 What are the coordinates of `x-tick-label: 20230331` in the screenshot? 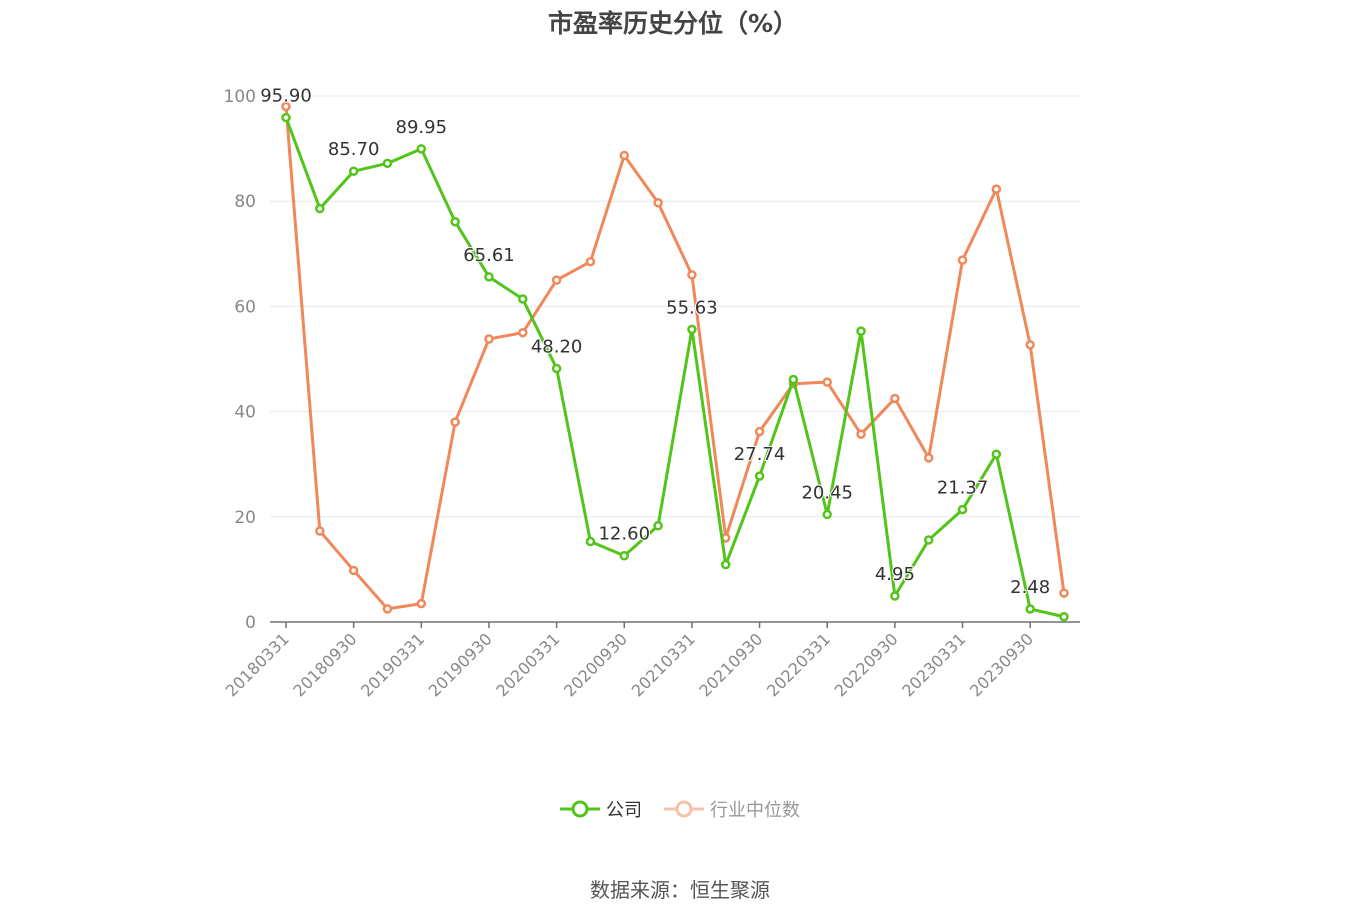 It's located at (933, 664).